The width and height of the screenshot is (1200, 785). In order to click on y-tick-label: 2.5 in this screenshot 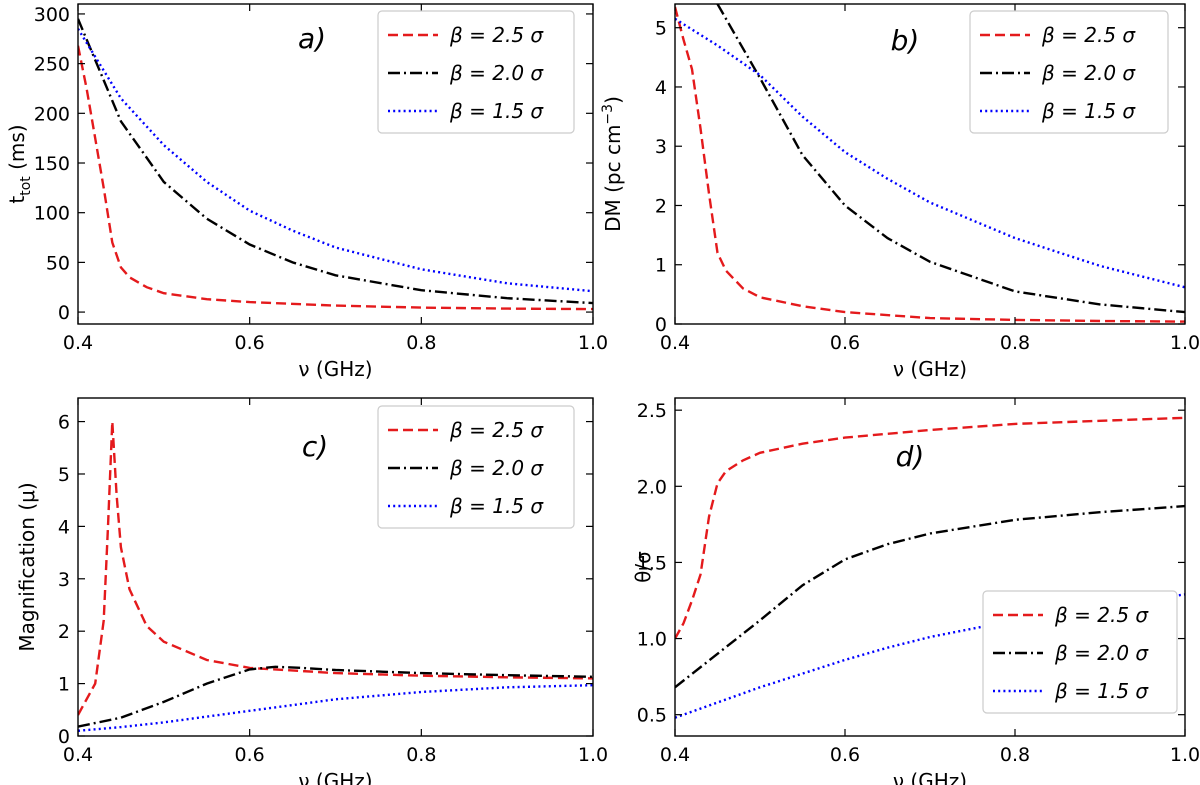, I will do `click(652, 411)`.